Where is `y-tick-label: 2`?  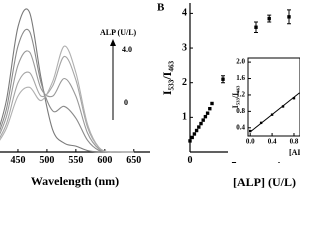 y-tick-label: 2 is located at coordinates (184, 82).